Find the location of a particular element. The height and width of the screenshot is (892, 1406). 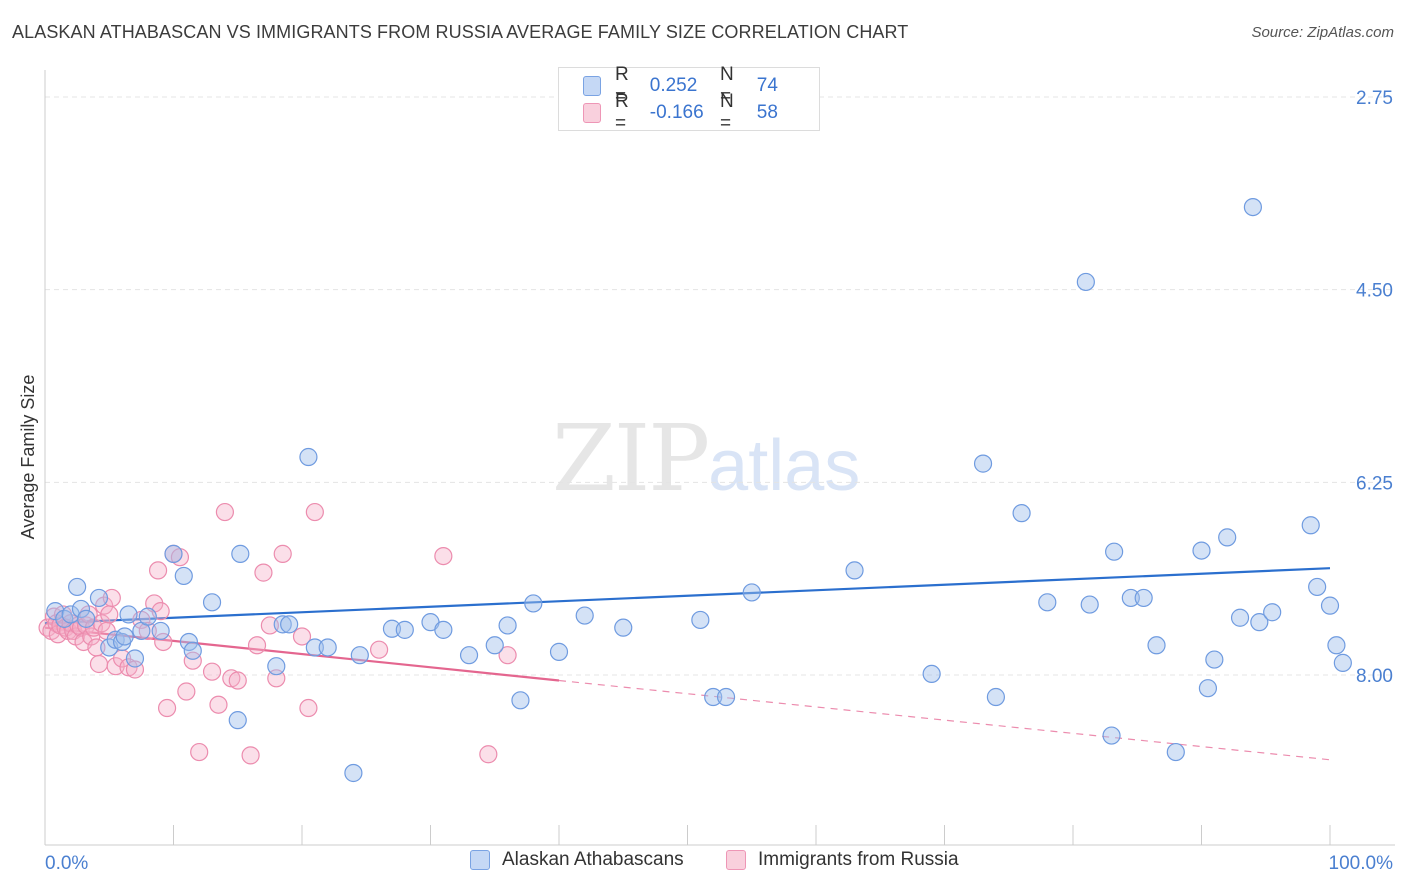

trend-line-athabascans is located at coordinates (687, 596).